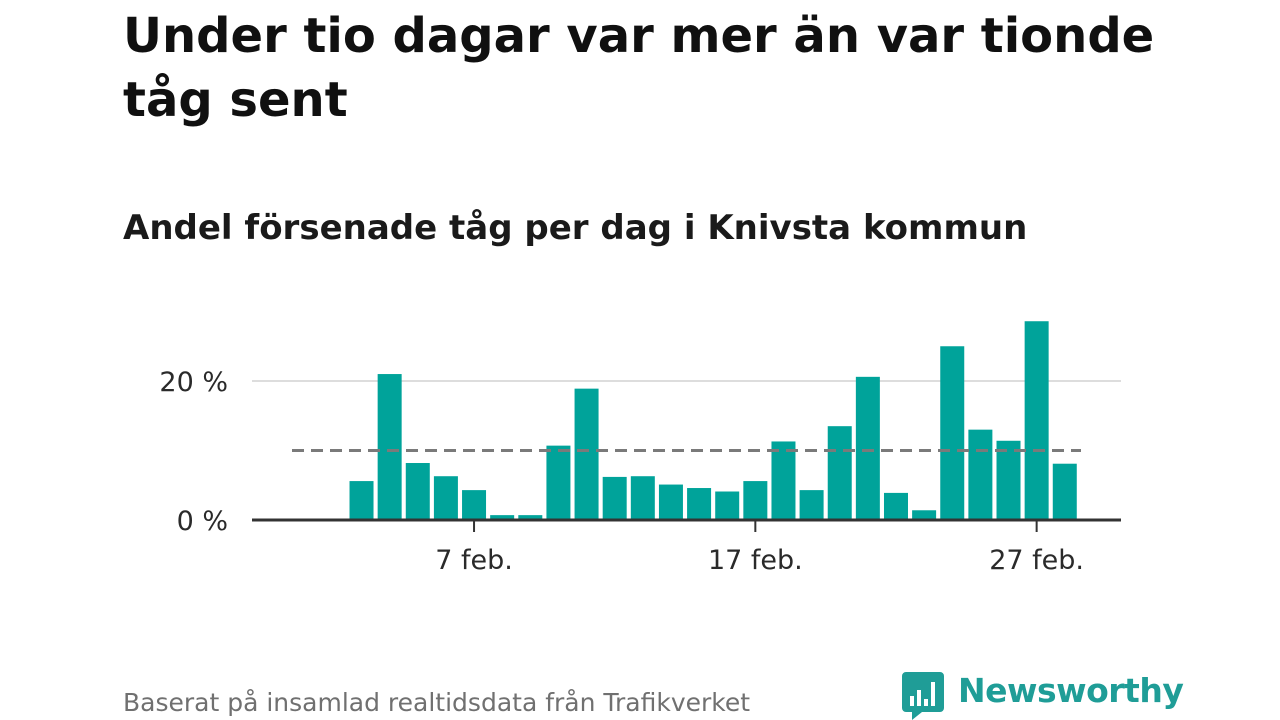 The height and width of the screenshot is (720, 1280). Describe the element at coordinates (193, 382) in the screenshot. I see `y-tick-label: 20 %` at that location.